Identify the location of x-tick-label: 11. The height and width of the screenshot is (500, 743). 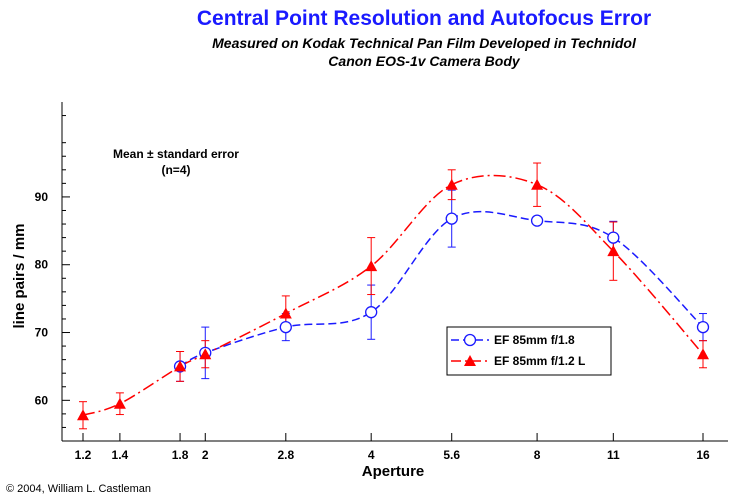
(613, 455).